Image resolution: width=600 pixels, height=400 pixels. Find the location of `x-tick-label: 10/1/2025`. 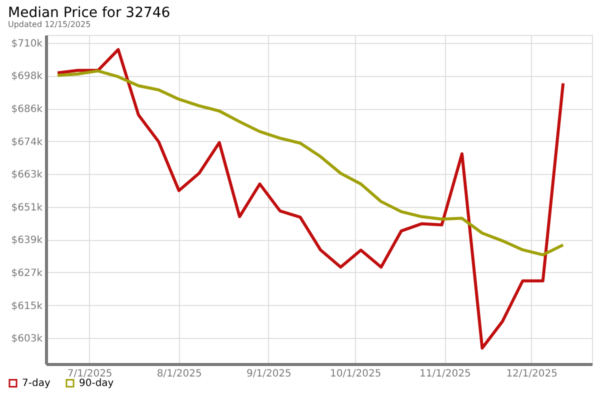

x-tick-label: 10/1/2025 is located at coordinates (356, 374).